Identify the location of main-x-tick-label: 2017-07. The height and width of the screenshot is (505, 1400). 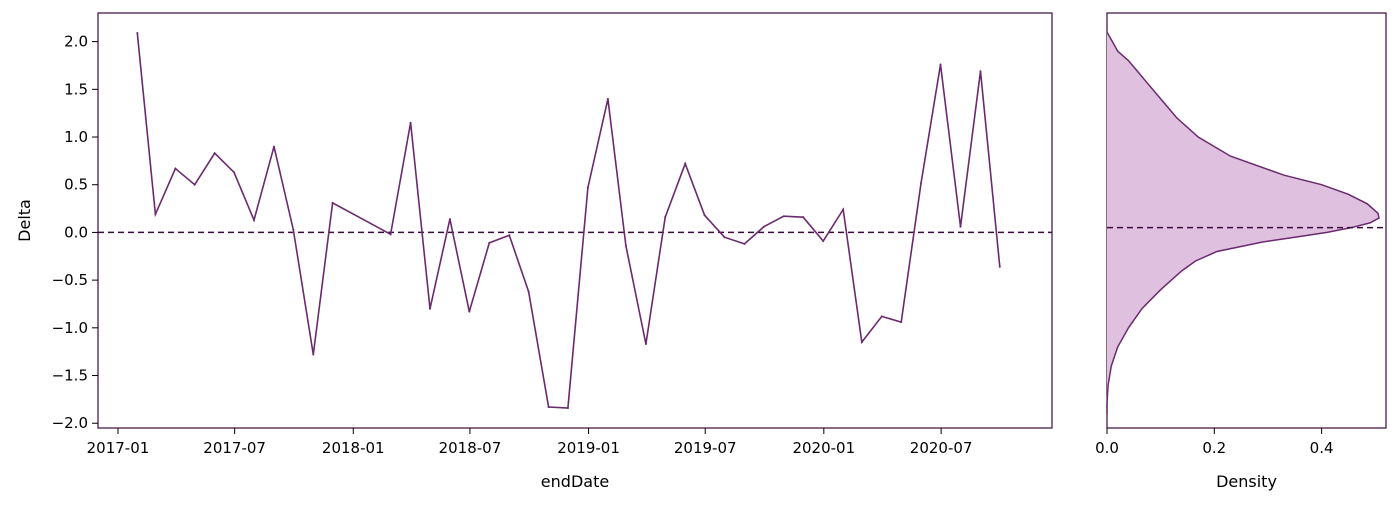
(234, 448).